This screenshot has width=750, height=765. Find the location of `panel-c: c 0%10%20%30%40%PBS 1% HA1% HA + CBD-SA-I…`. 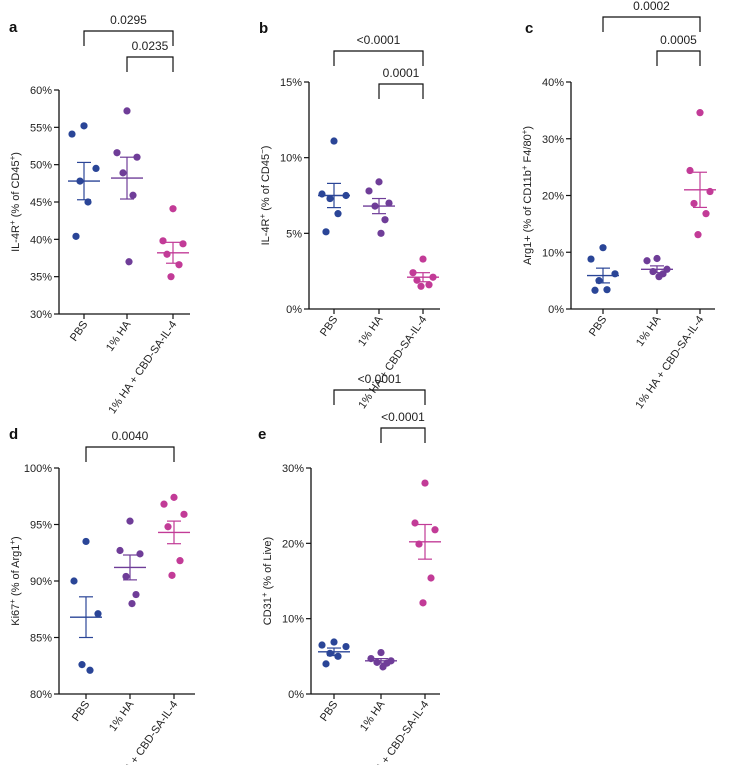

panel-c: c 0%10%20%30%40%PBS 1% HA1% HA + CBD-SA-I… is located at coordinates (618, 205).